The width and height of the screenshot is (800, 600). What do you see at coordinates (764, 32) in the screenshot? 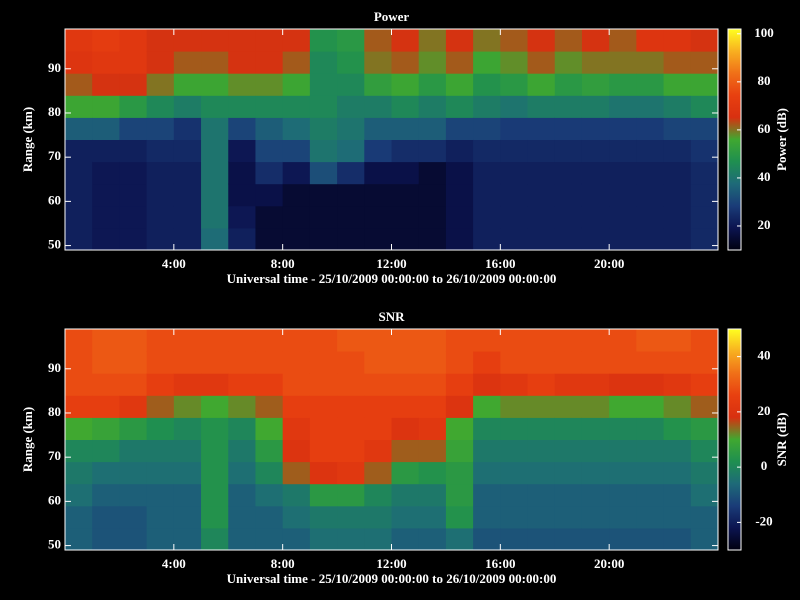
I see `colorbar-tick-label: 100` at bounding box center [764, 32].